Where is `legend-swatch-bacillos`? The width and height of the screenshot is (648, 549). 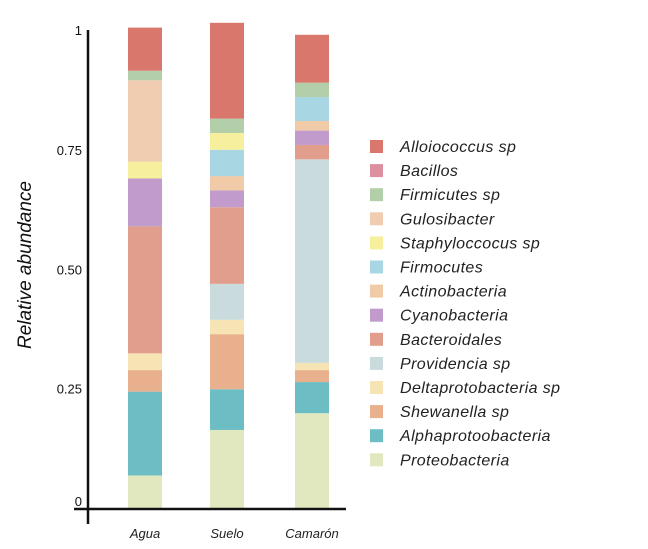
legend-swatch-bacillos is located at coordinates (376, 171).